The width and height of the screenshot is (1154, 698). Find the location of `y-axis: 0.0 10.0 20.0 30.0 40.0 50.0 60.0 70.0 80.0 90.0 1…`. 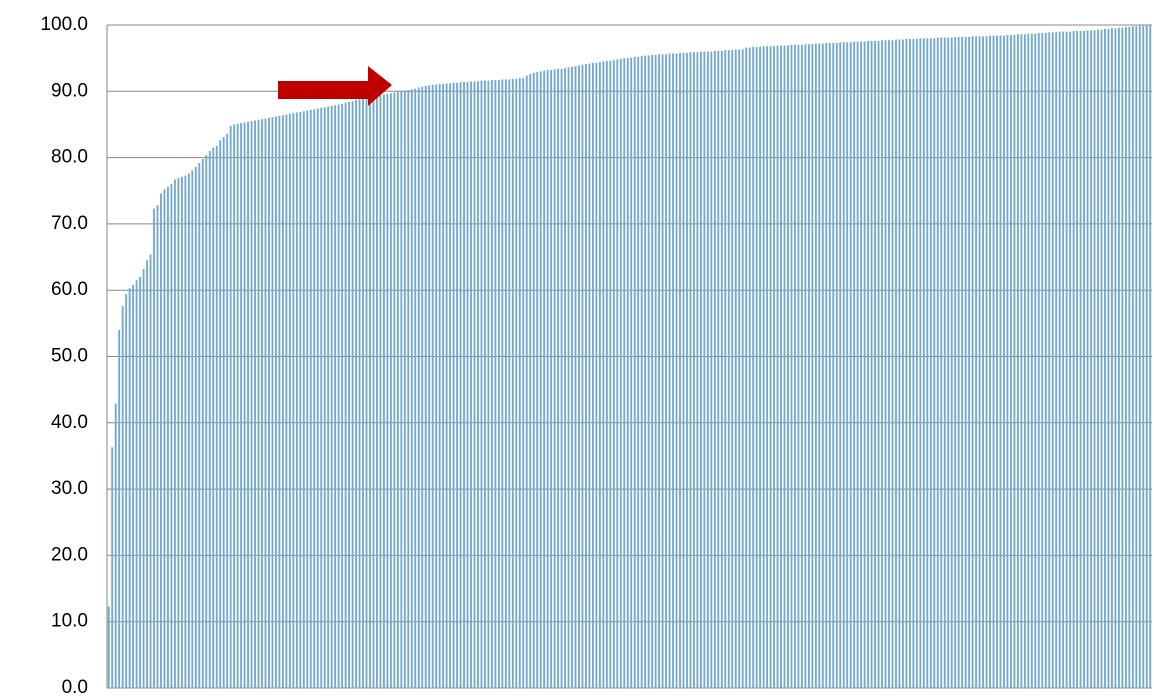

y-axis: 0.0 10.0 20.0 30.0 40.0 50.0 60.0 70.0 80.0 90.0 1… is located at coordinates (64, 356).